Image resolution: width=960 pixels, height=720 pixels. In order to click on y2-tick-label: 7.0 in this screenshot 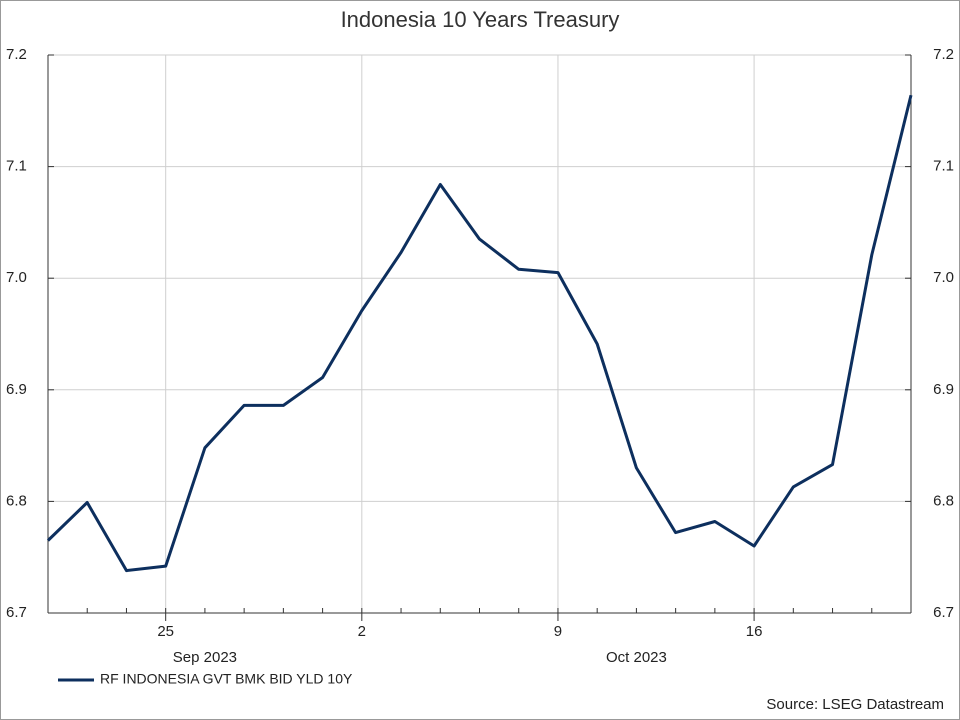, I will do `click(943, 277)`.